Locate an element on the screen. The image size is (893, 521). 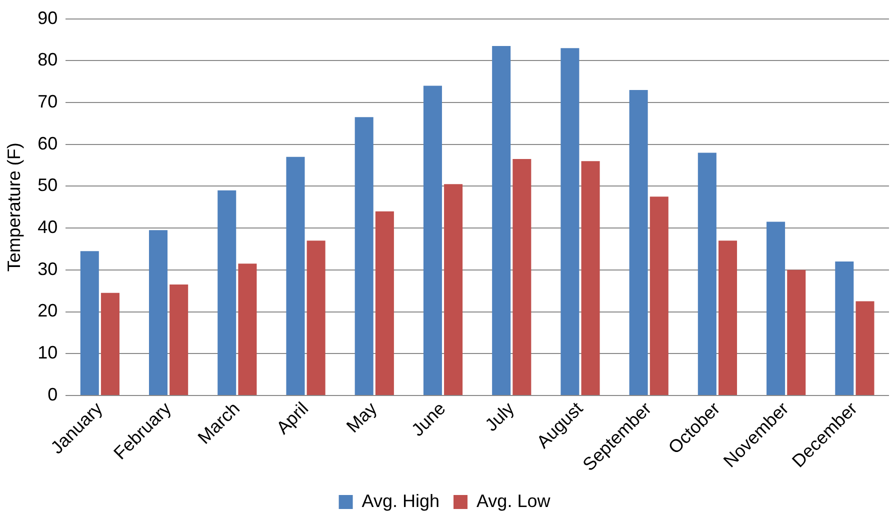
legend-label: Avg. Low is located at coordinates (514, 500).